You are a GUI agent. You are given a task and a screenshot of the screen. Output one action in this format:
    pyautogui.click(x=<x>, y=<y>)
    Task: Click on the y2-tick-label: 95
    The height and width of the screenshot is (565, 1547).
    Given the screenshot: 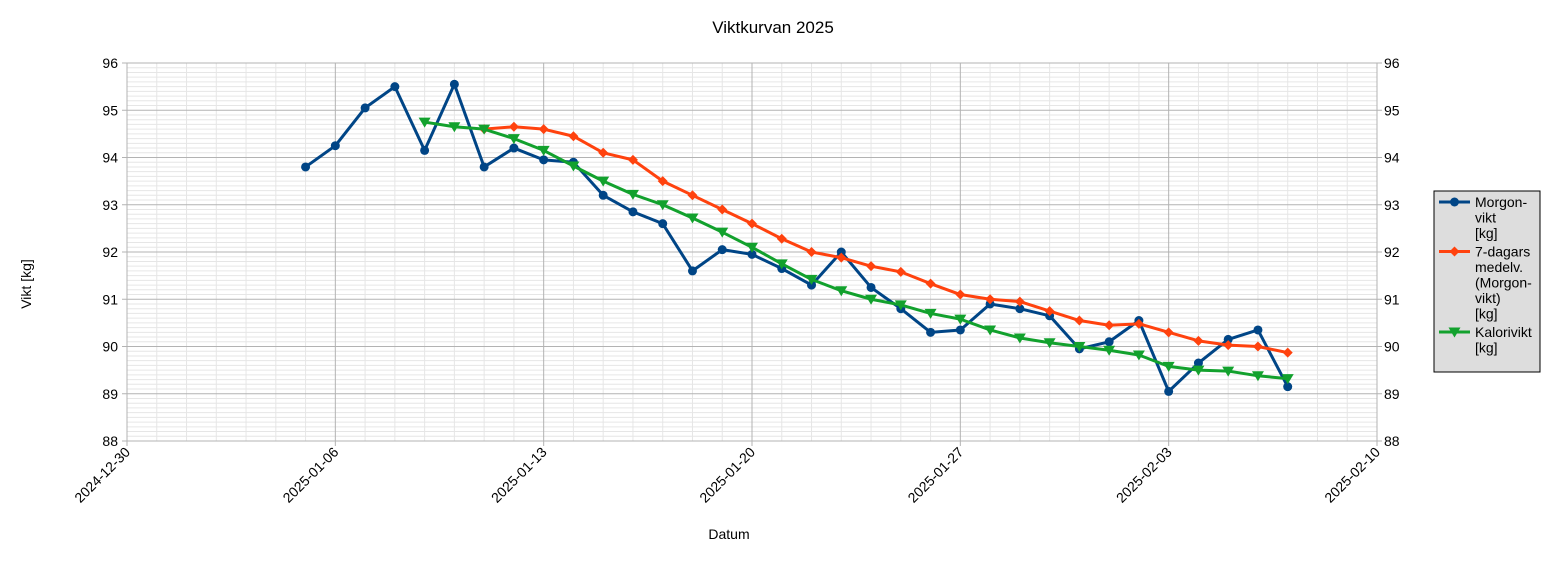 What is the action you would take?
    pyautogui.click(x=1392, y=110)
    